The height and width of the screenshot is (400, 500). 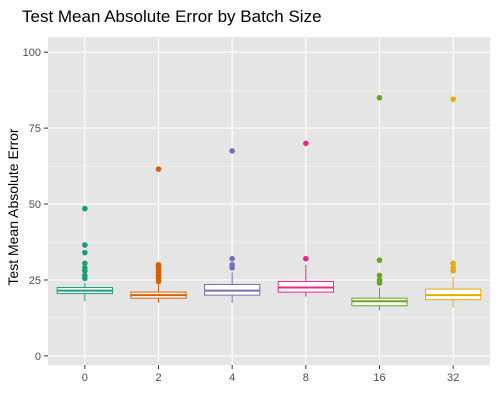 What do you see at coordinates (172, 16) in the screenshot?
I see `chart-title: Test Mean Absolute Error by Batch Size` at bounding box center [172, 16].